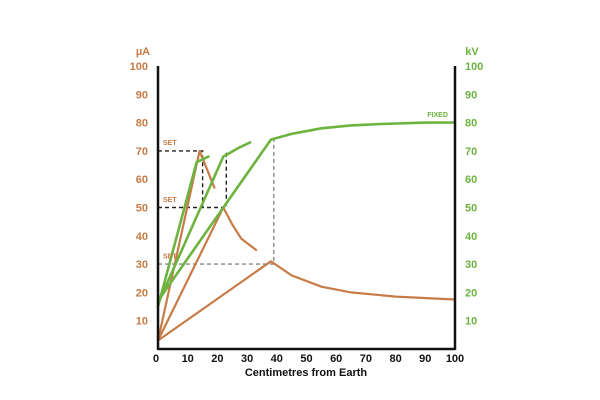 The width and height of the screenshot is (600, 400). Describe the element at coordinates (471, 322) in the screenshot. I see `right-tick-label: 10` at that location.